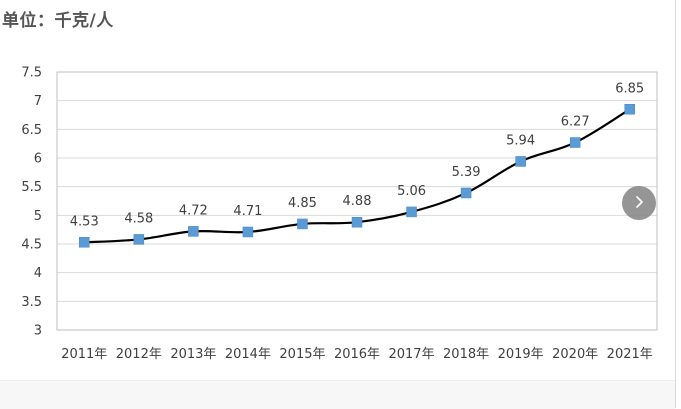  I want to click on x-tick-label: 2021年, so click(630, 354).